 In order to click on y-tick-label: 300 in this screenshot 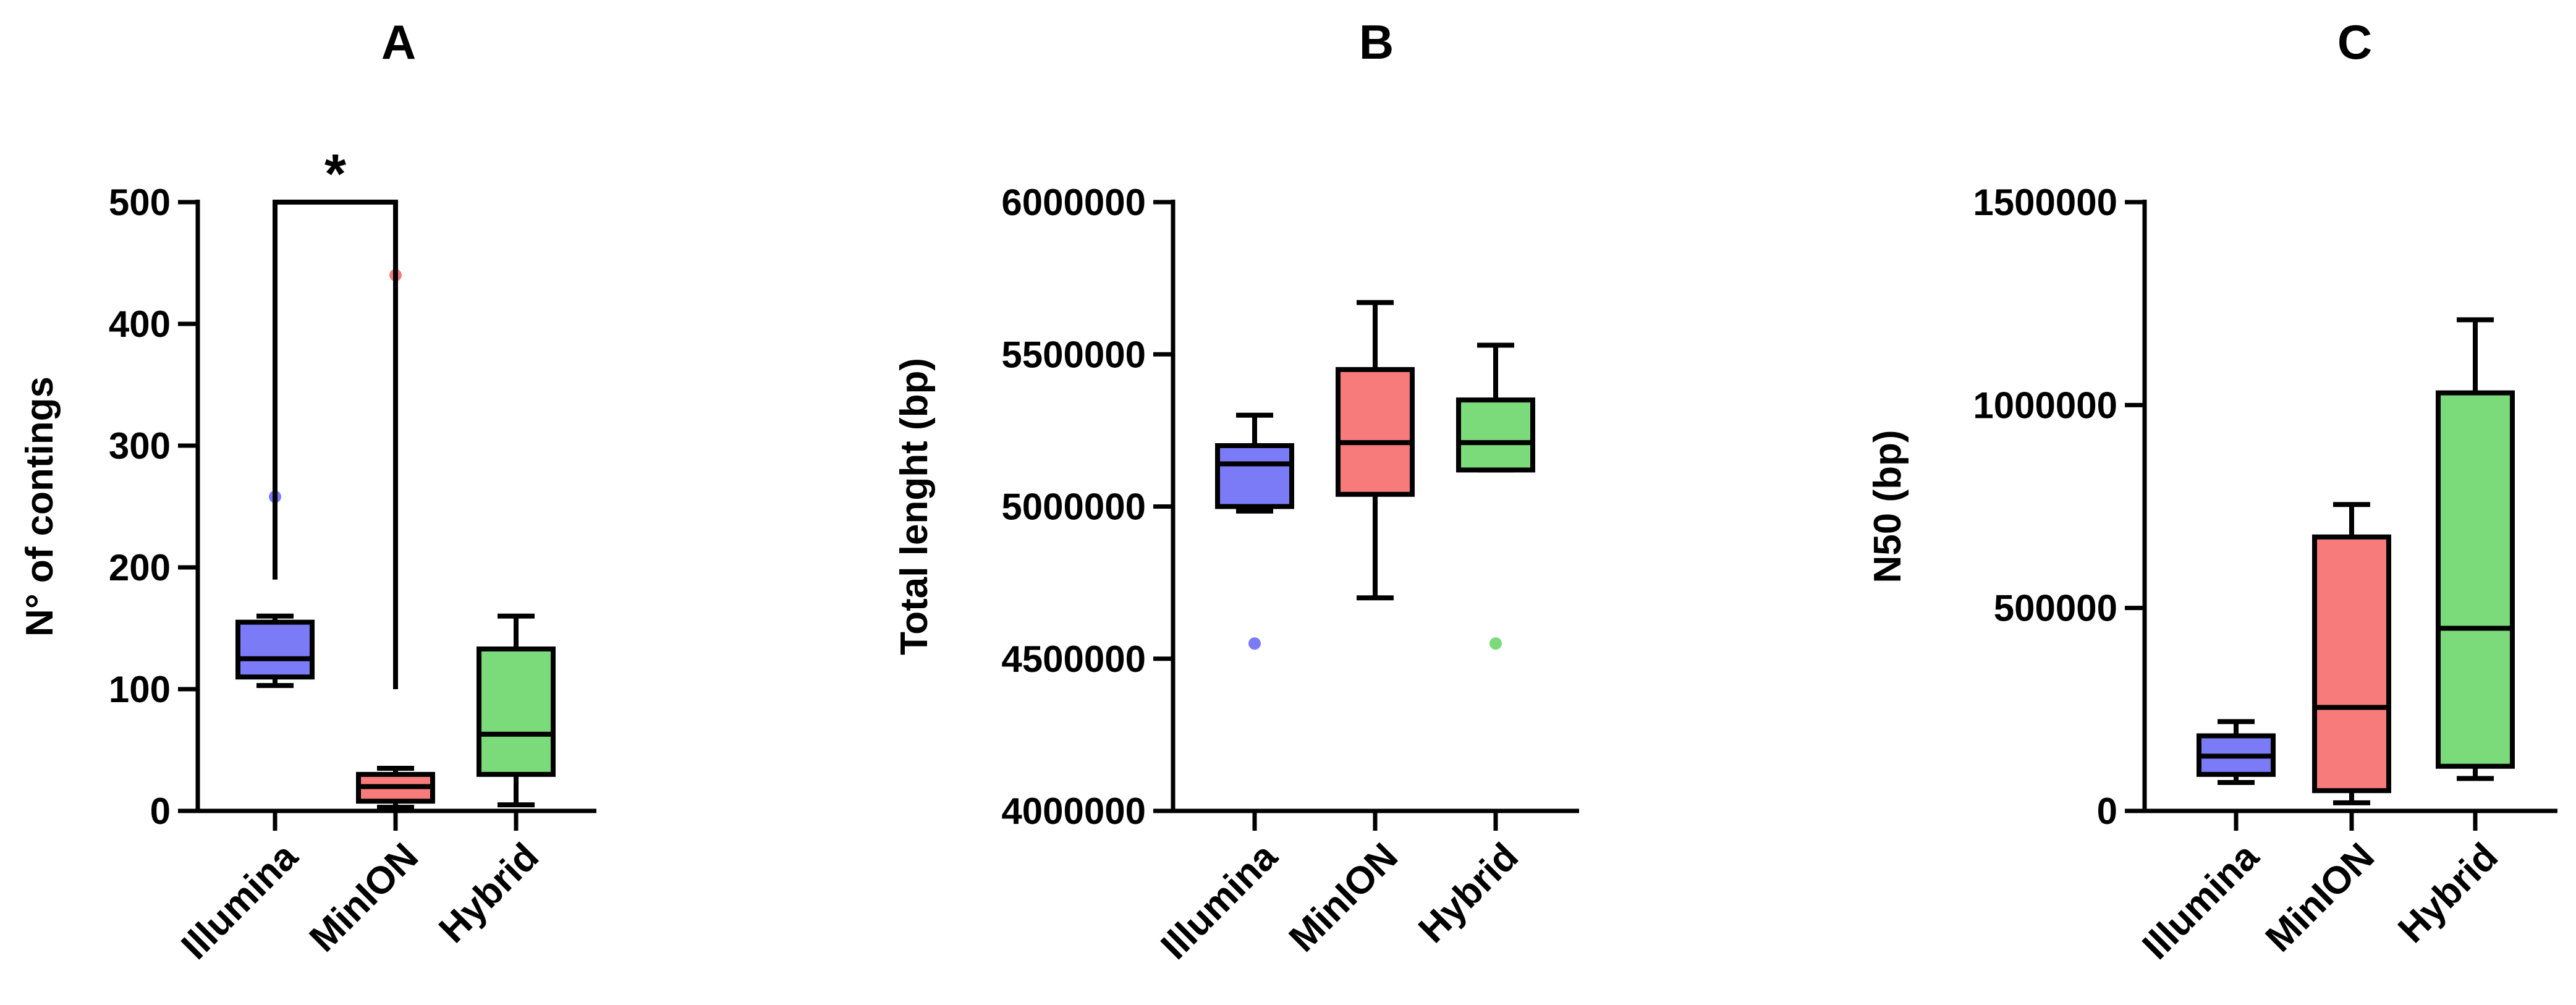, I will do `click(140, 446)`.